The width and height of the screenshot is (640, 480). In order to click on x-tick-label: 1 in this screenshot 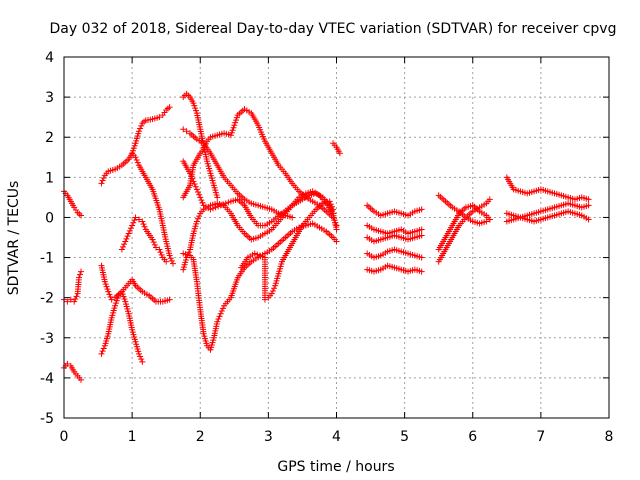, I will do `click(132, 437)`.